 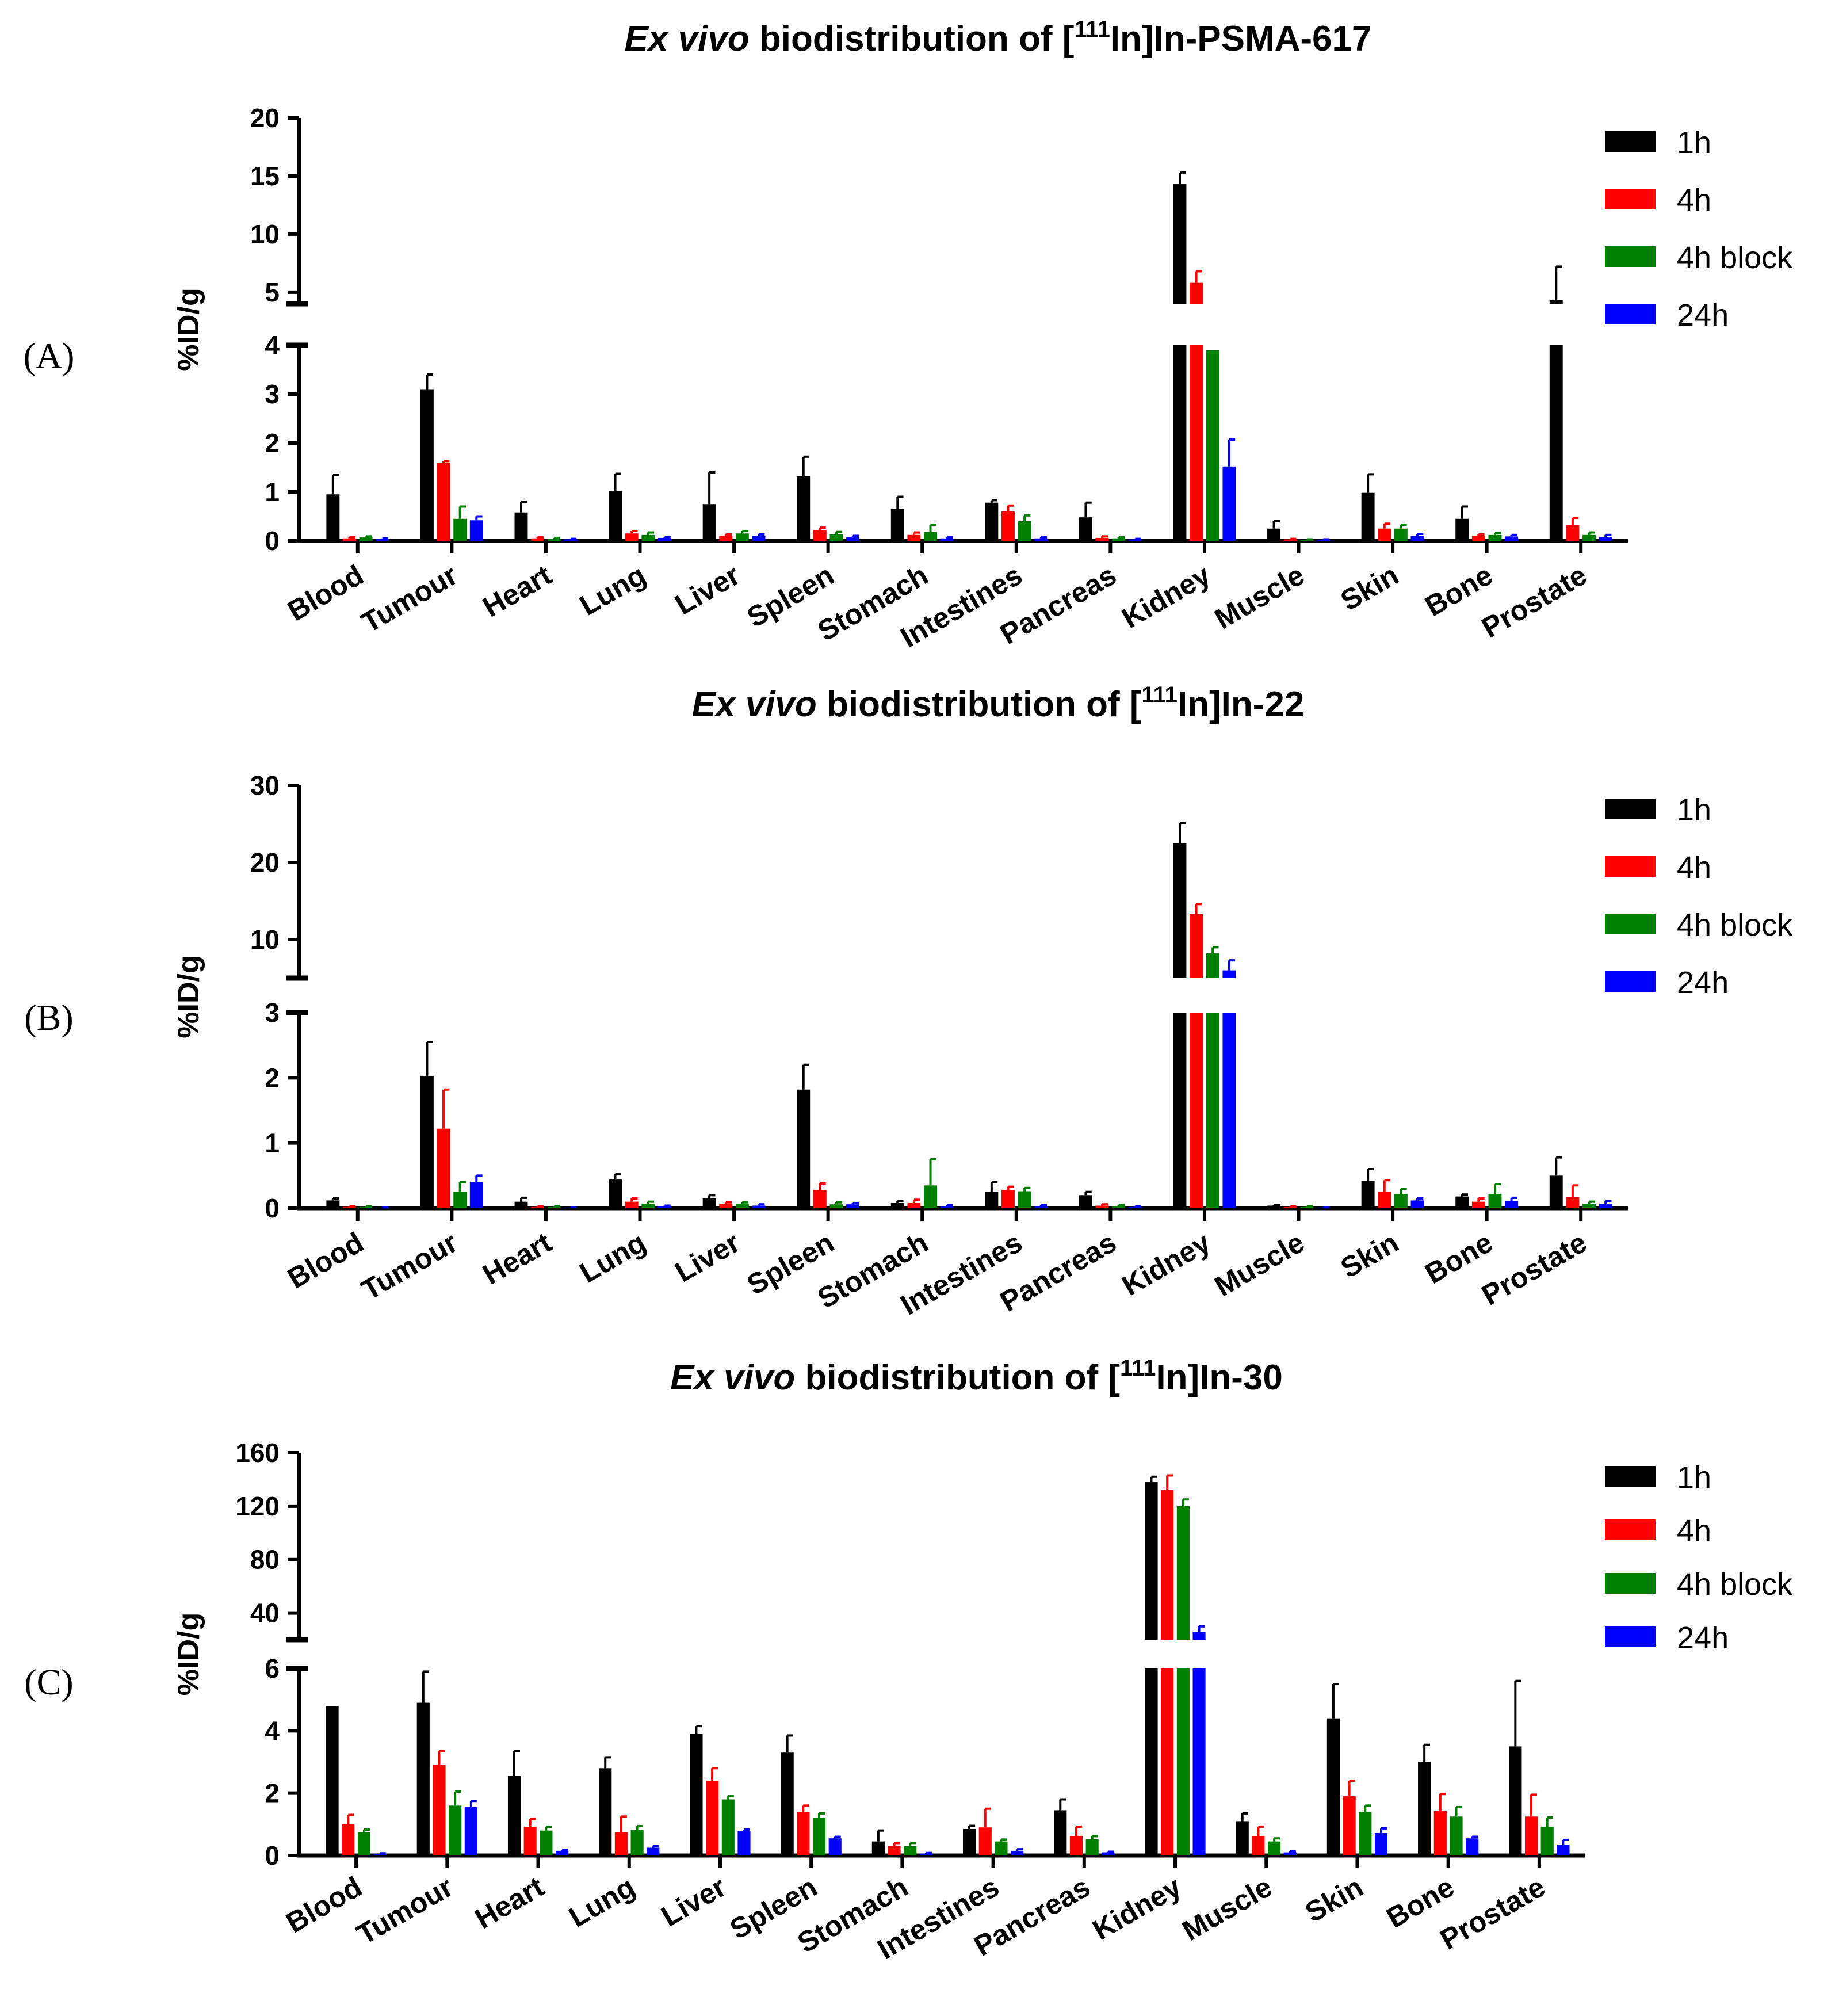 I want to click on category-label: Liver, so click(x=708, y=590).